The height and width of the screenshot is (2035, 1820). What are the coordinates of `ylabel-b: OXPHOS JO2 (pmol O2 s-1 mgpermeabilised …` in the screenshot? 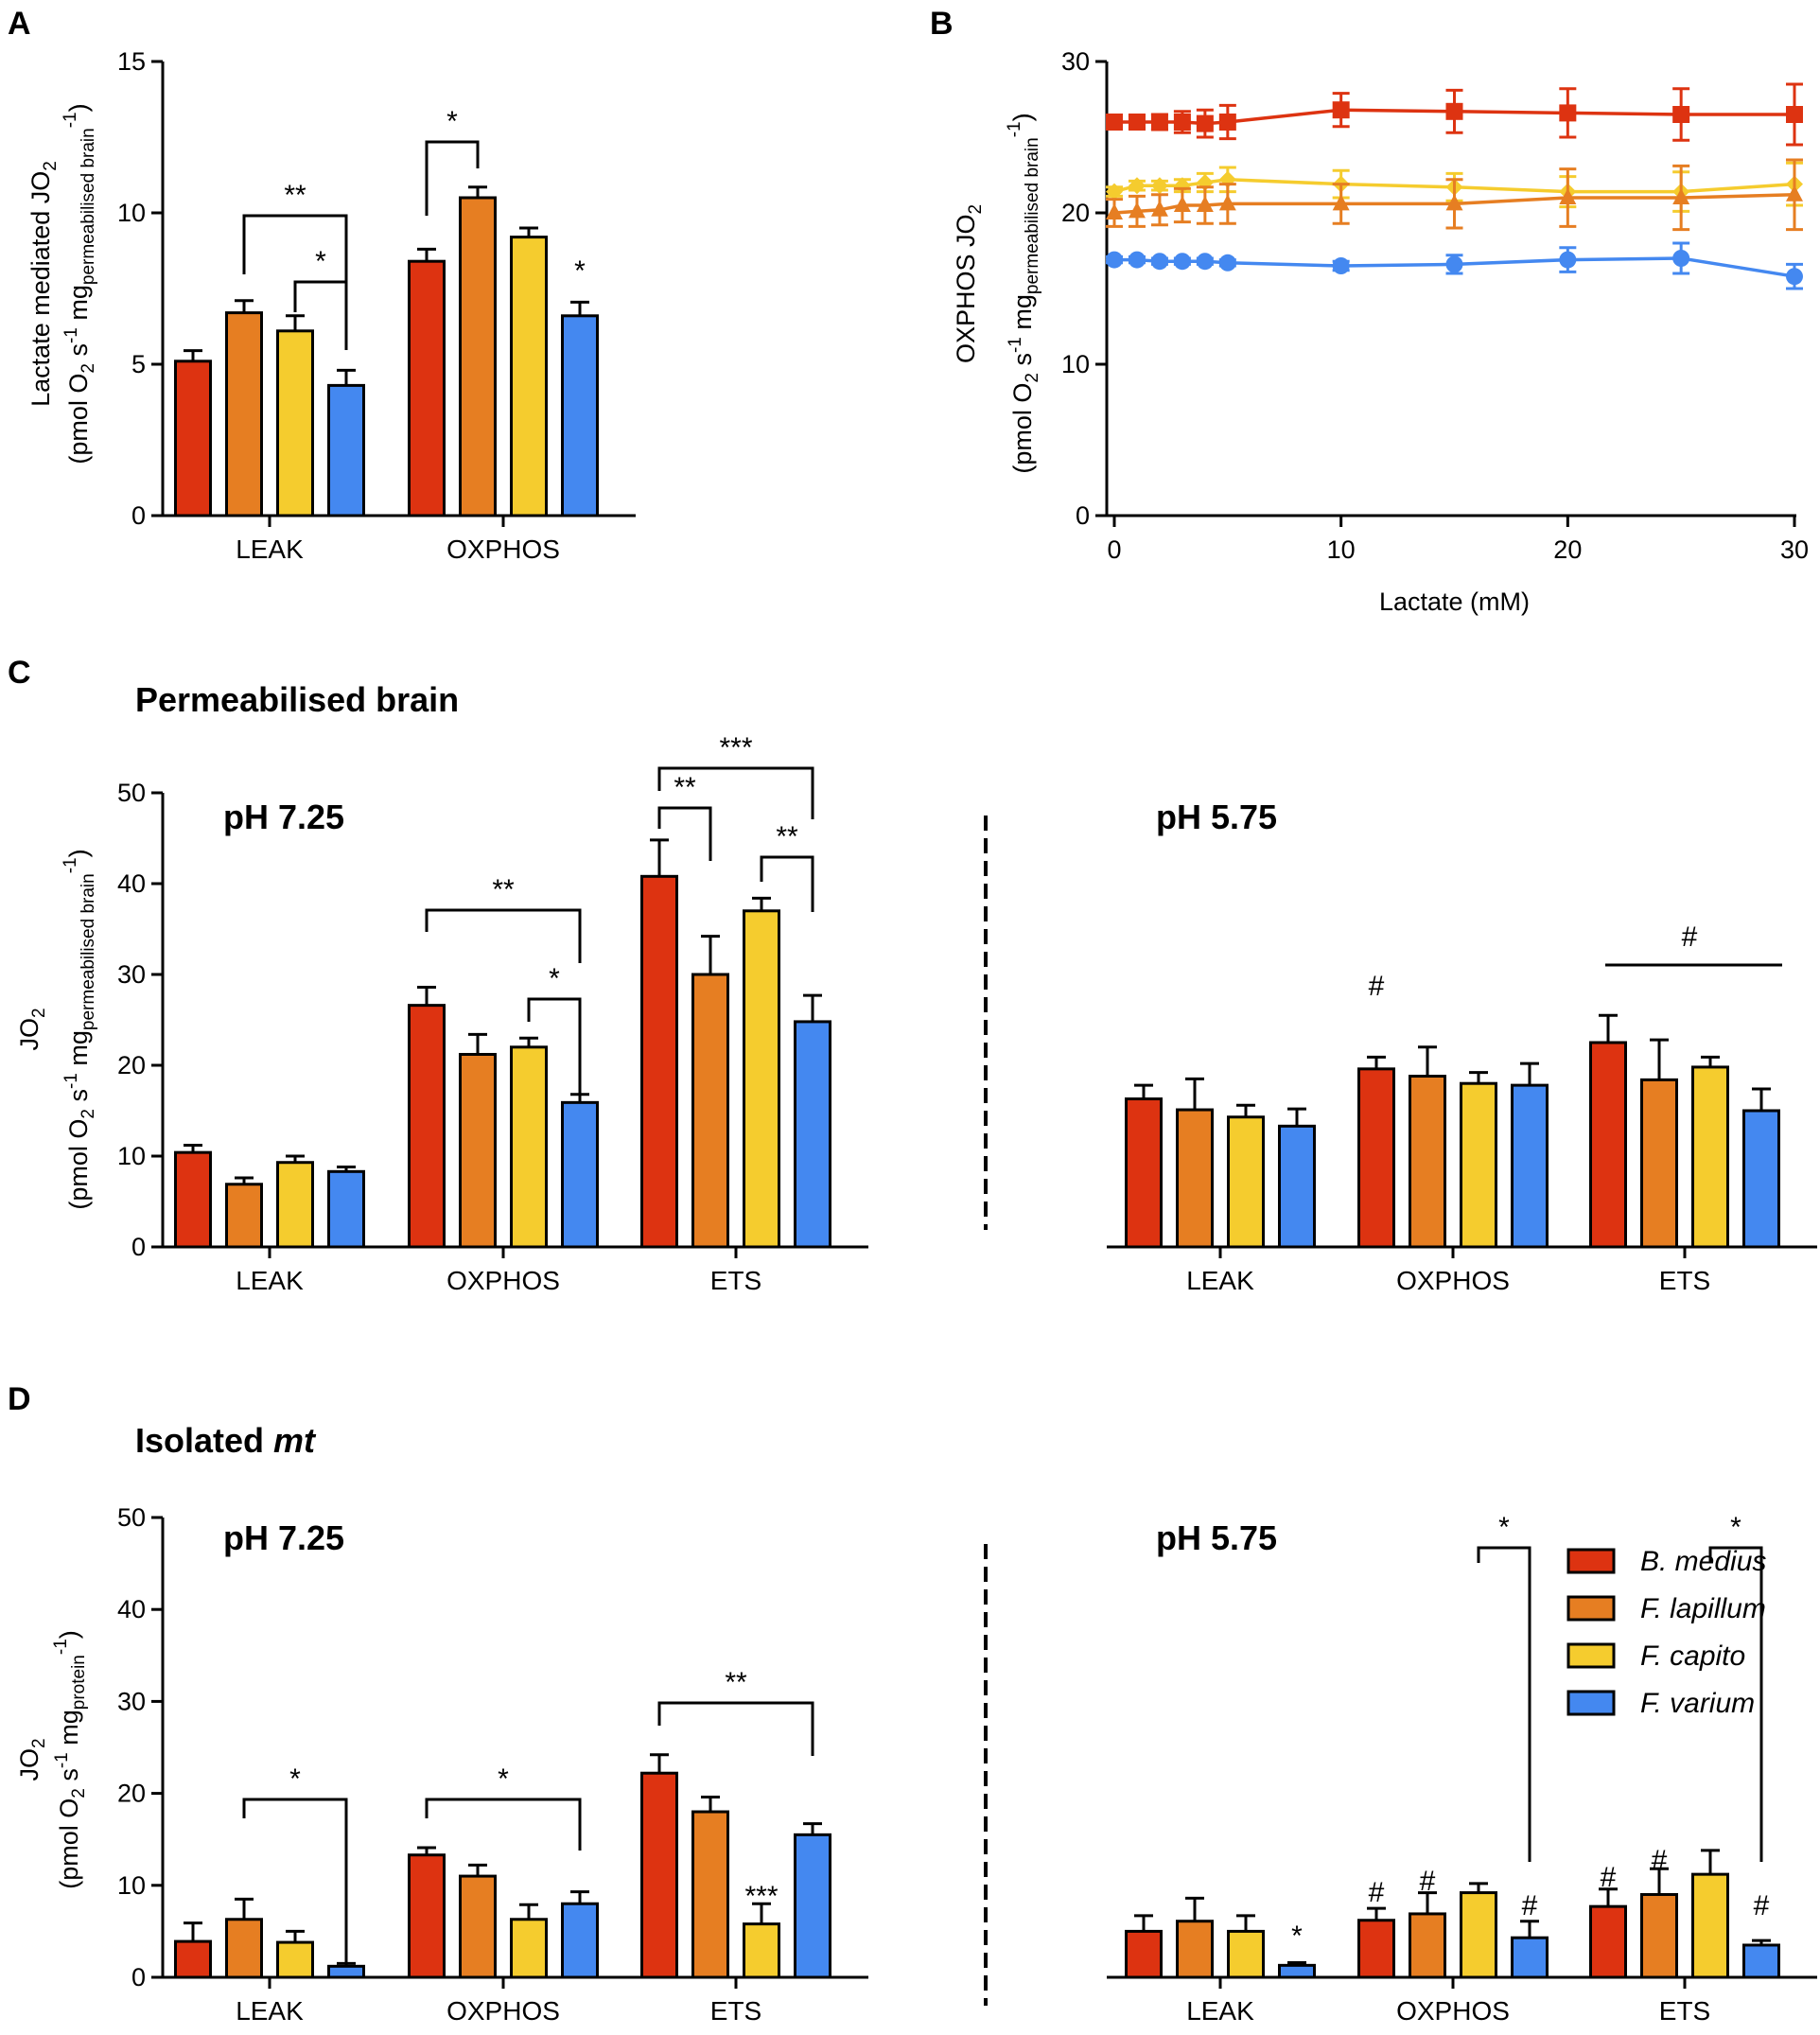 It's located at (997, 293).